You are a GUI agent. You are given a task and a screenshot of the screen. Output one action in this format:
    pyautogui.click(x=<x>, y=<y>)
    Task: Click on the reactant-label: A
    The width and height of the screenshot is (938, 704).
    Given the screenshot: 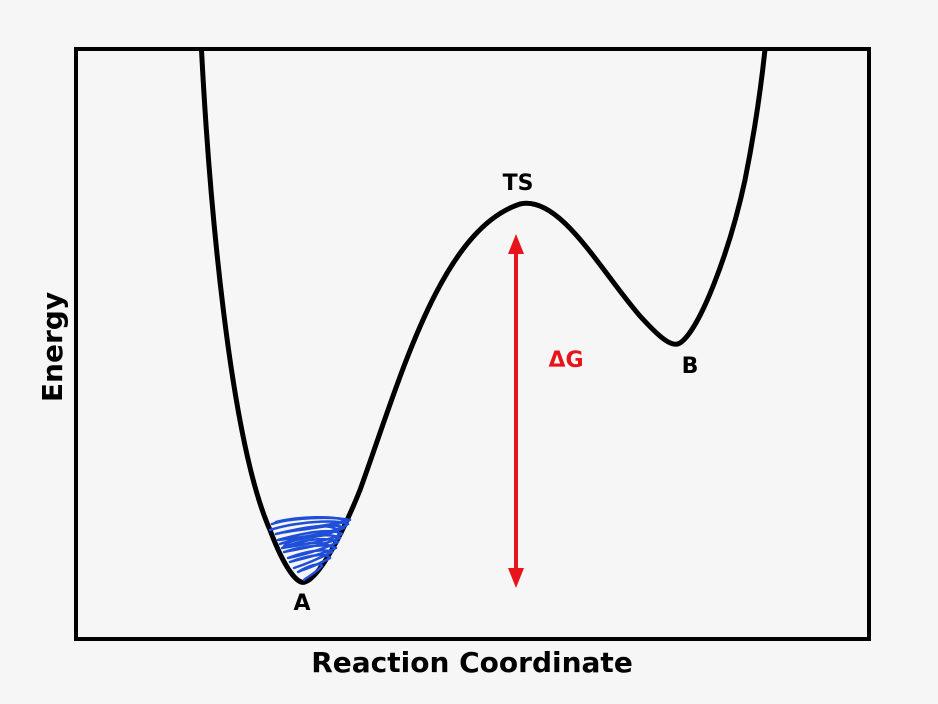 What is the action you would take?
    pyautogui.click(x=301, y=603)
    